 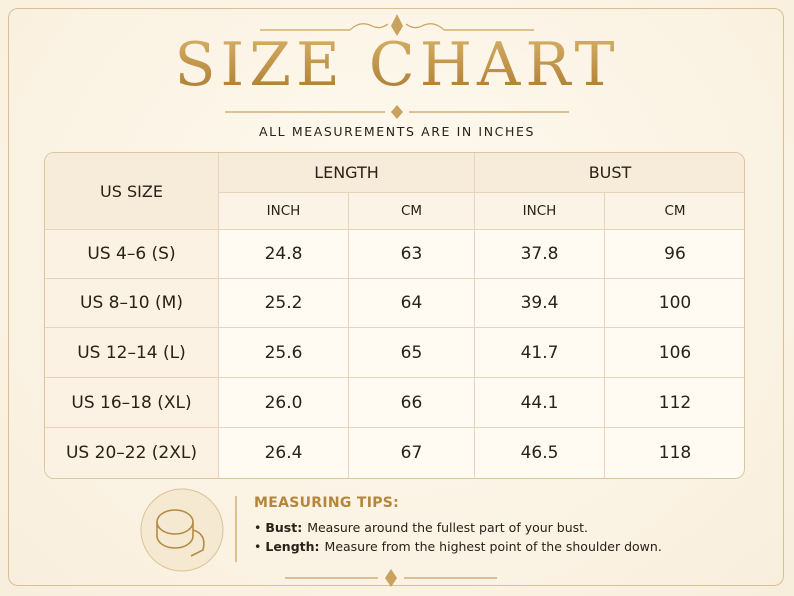 I want to click on value-cell: 24.8, so click(x=284, y=254).